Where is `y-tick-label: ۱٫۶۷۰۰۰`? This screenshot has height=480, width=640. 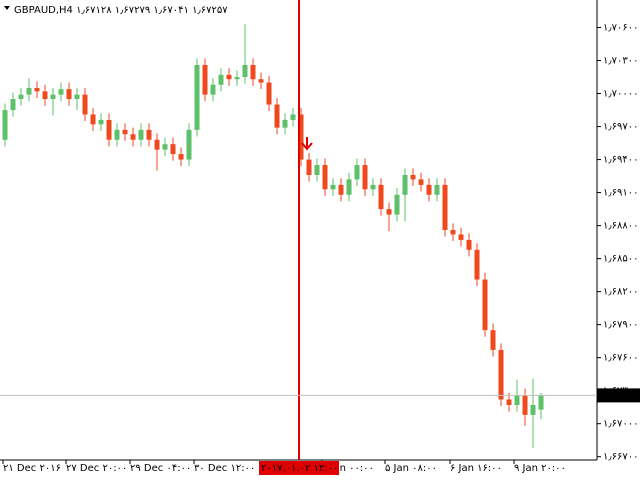 y-tick-label: ۱٫۶۷۰۰۰ is located at coordinates (620, 424).